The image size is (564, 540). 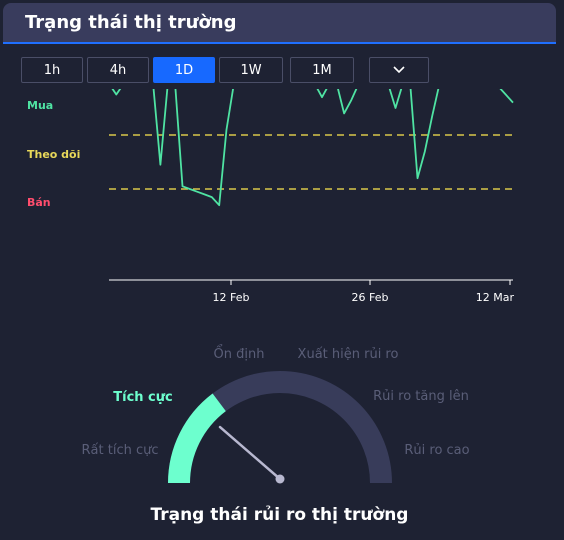 I want to click on timeframe-1h-button: 1h, so click(x=52, y=70).